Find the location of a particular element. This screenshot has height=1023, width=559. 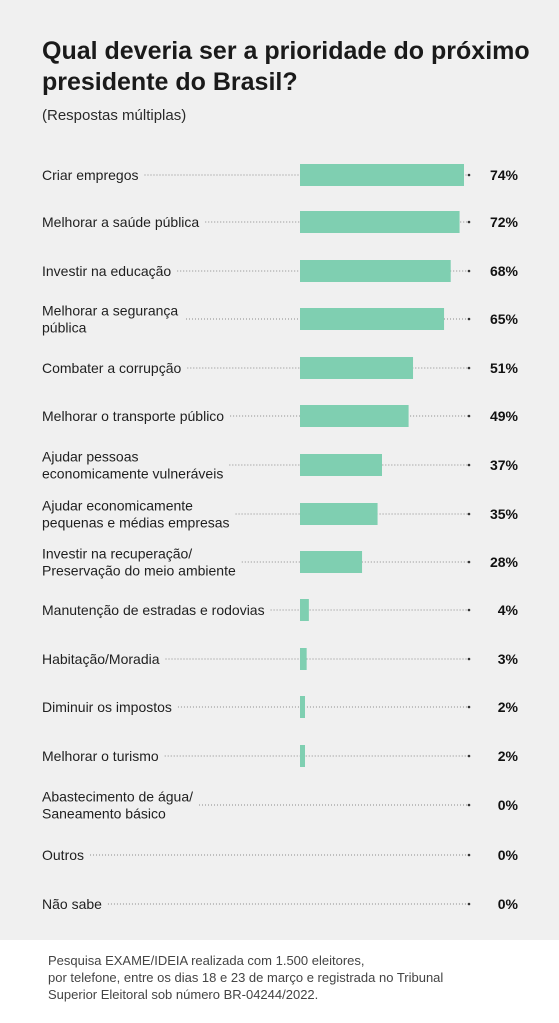

category-label: pequenas e médias empresas is located at coordinates (136, 523).